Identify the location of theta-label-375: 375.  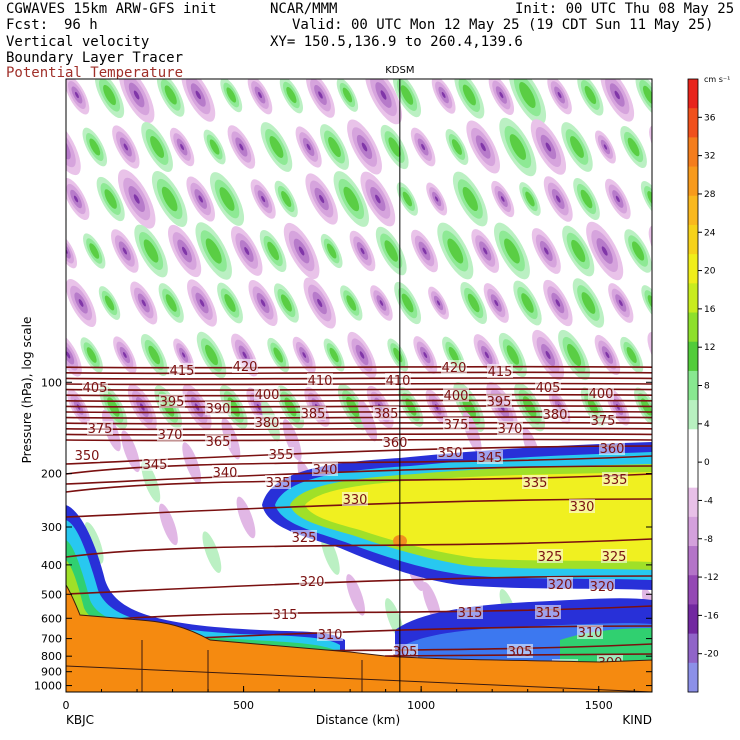
(603, 421).